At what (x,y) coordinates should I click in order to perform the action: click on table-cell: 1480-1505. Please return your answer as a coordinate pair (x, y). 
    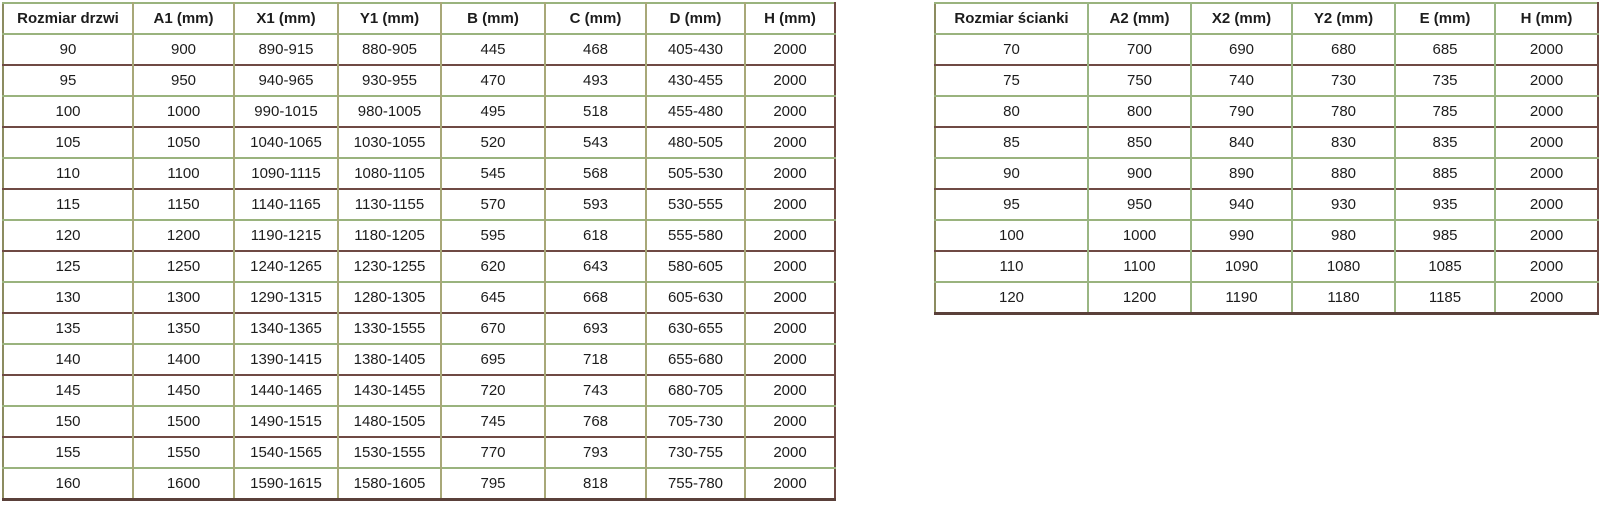
    Looking at the image, I should click on (389, 421).